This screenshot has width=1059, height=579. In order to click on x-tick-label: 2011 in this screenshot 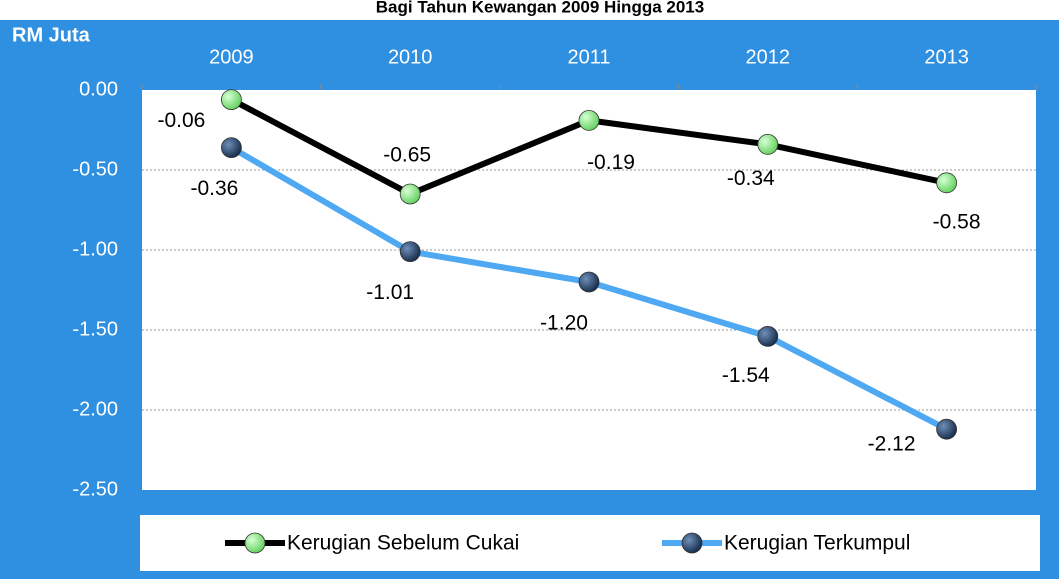, I will do `click(588, 57)`.